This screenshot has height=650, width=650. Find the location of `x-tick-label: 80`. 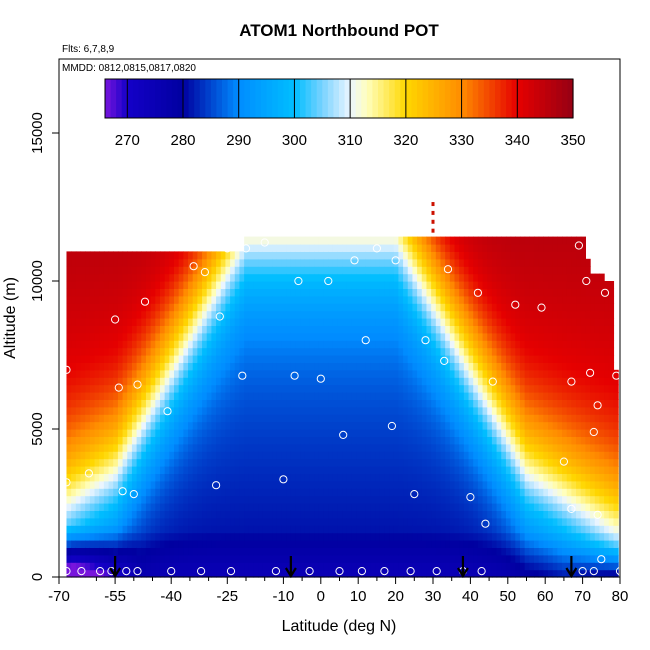

x-tick-label: 80 is located at coordinates (620, 596).